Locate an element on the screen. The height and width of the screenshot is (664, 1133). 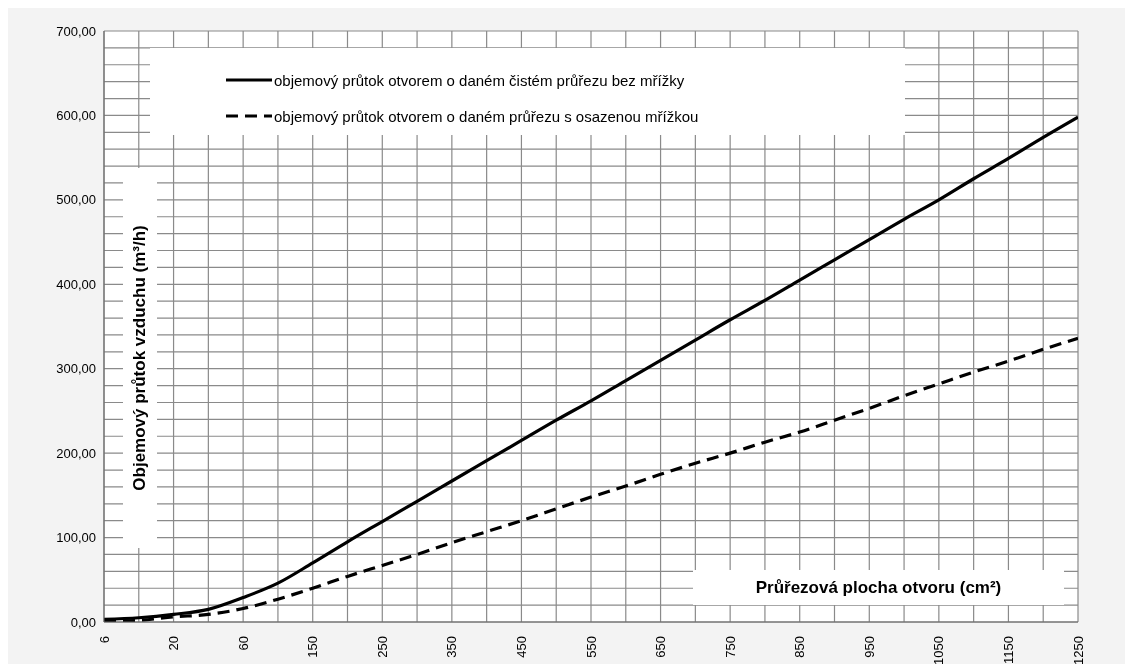
y-tick-label: 200,00 is located at coordinates (76, 453).